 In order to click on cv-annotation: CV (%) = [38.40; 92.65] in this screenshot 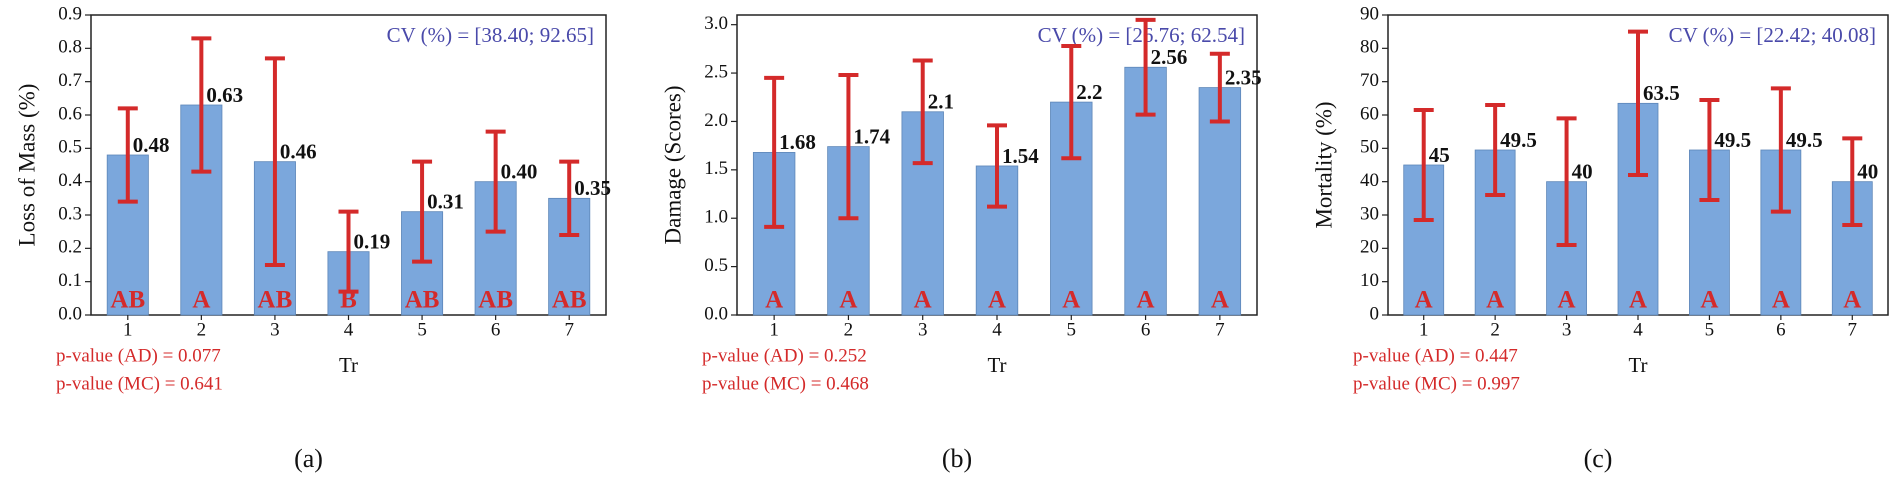, I will do `click(490, 35)`.